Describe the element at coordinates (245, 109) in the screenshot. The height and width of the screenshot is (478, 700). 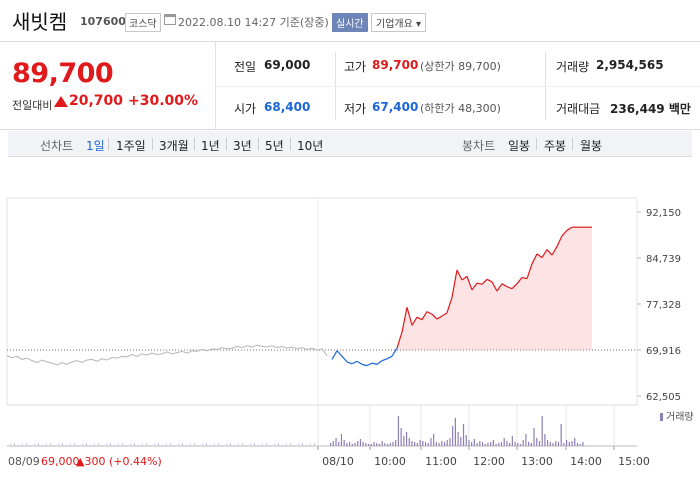
I see `open-label: 시가` at that location.